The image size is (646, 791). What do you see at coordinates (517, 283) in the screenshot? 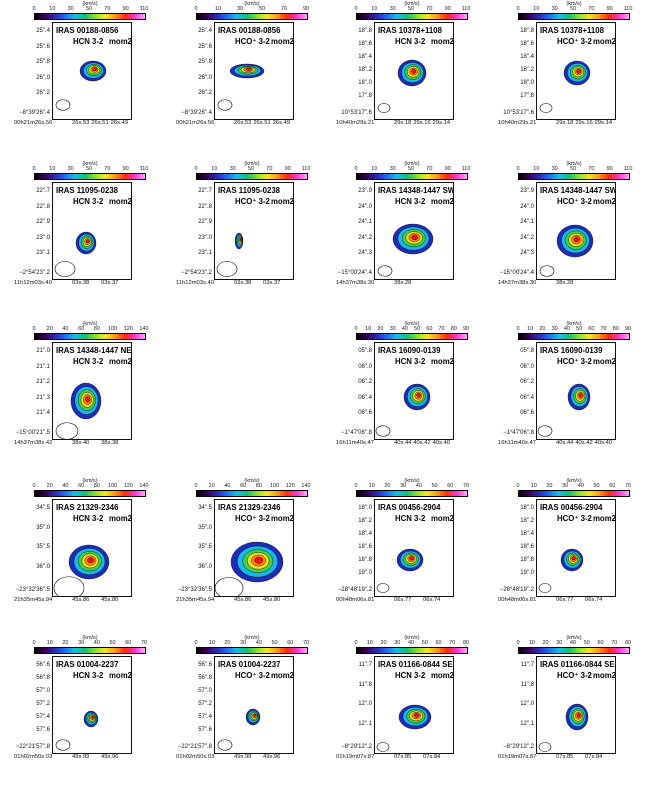
I see `ra-tick-label: 14h37m38s.30` at bounding box center [517, 283].